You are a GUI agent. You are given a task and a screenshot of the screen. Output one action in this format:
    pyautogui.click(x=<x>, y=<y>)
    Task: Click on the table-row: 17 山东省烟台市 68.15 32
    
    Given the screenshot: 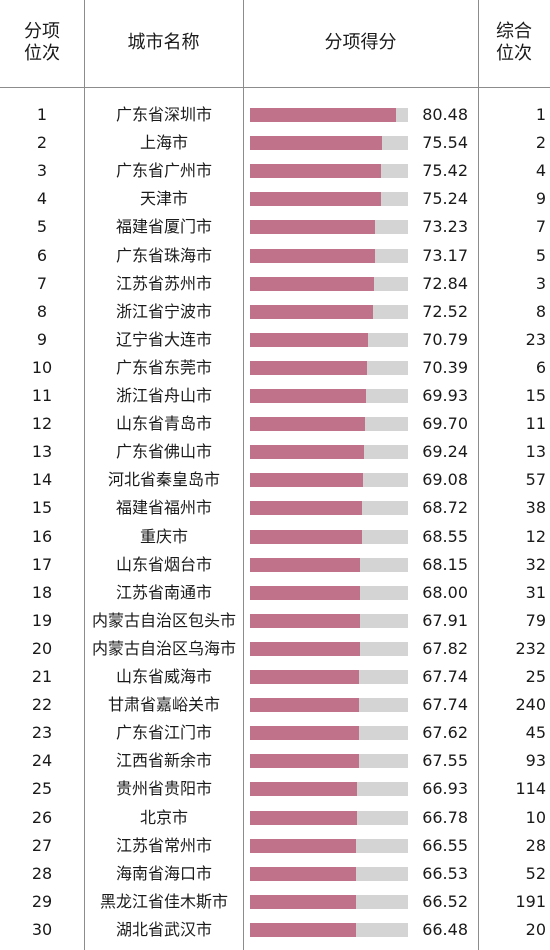 What is the action you would take?
    pyautogui.click(x=275, y=565)
    